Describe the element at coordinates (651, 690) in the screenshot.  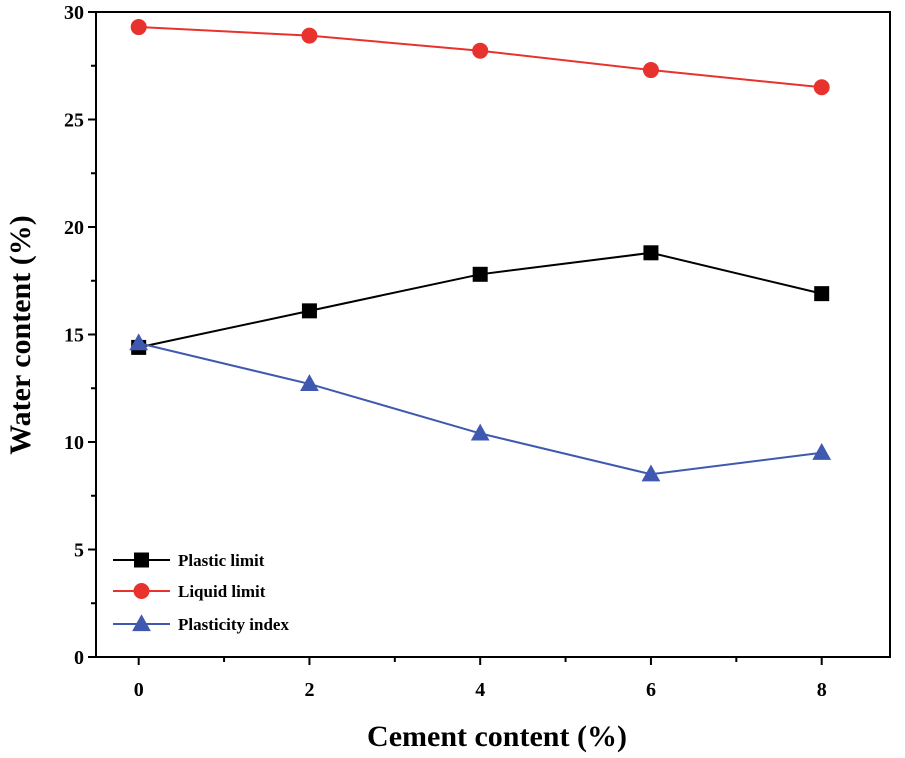
I see `x-tick-label: 6` at that location.